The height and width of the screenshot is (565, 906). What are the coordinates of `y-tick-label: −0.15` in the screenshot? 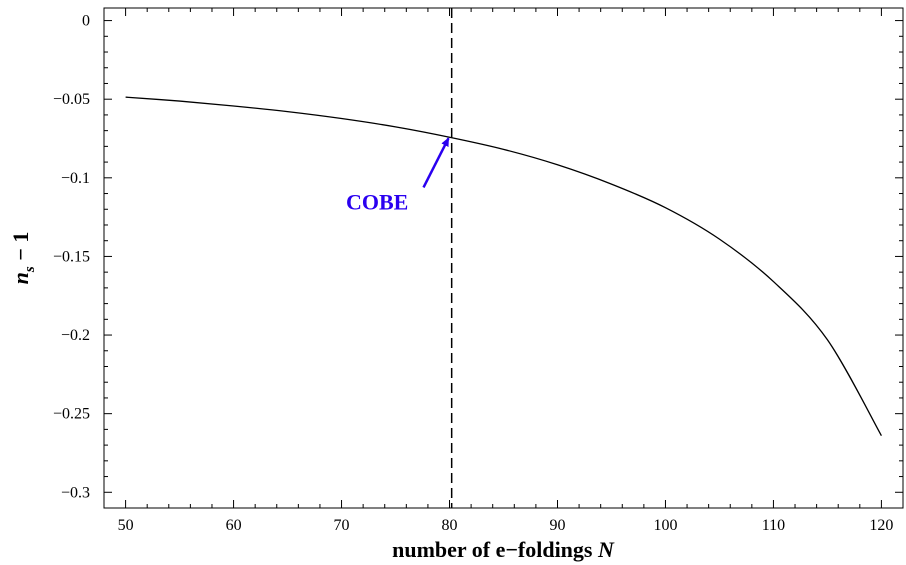 It's located at (71, 256).